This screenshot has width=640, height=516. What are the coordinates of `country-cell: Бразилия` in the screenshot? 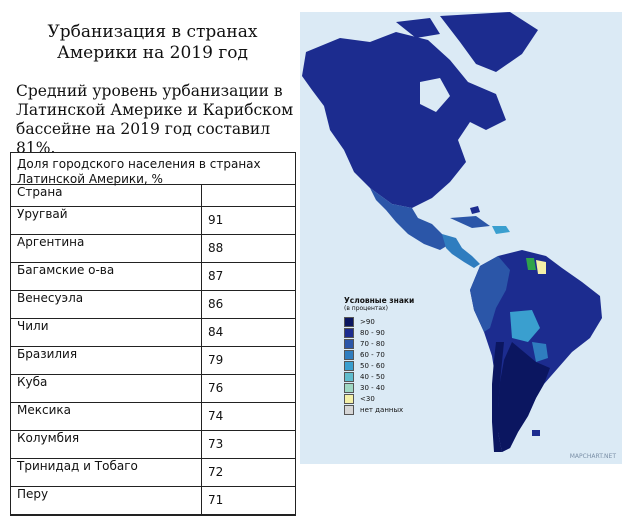 It's located at (106, 360).